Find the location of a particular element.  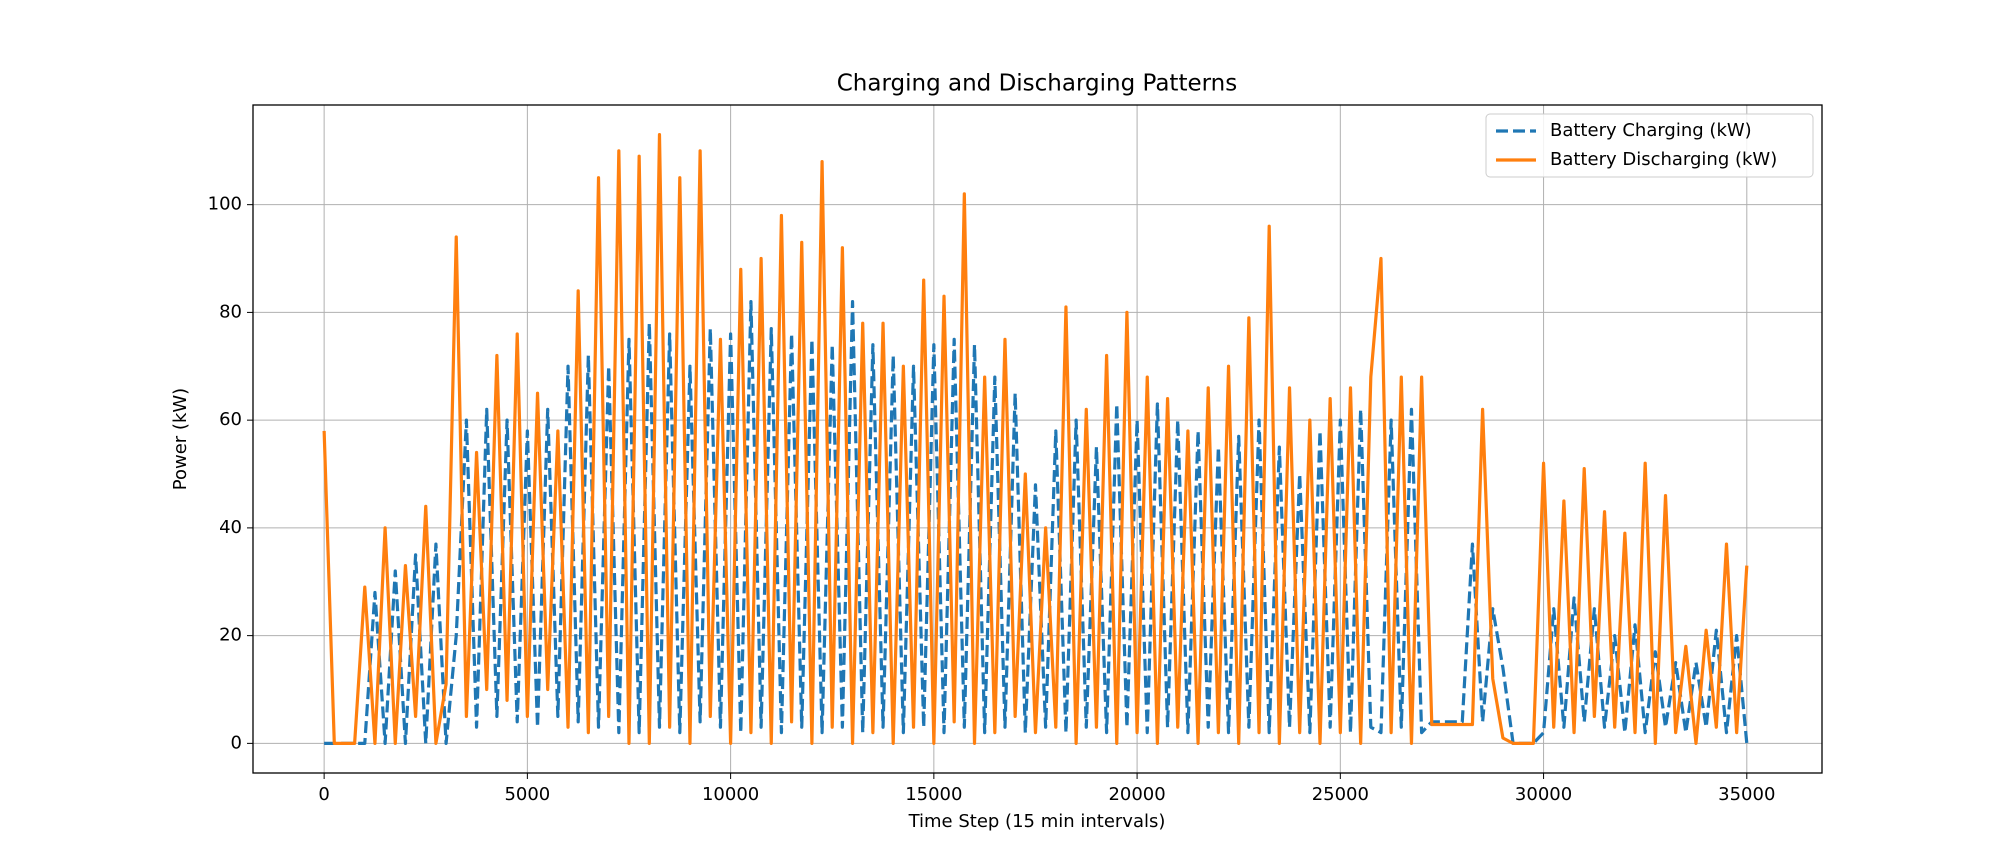

legend-label: Battery Charging (kW) is located at coordinates (1651, 130).